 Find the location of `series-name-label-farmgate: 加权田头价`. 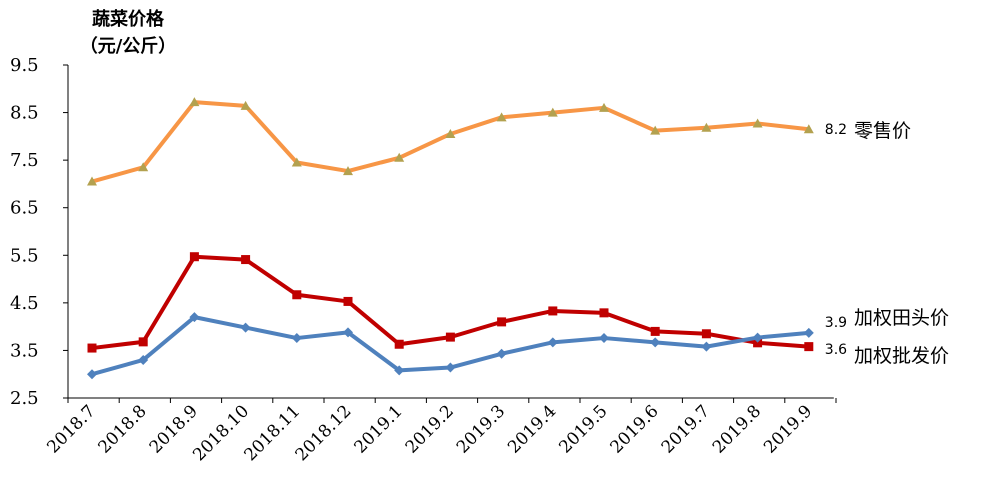

series-name-label-farmgate: 加权田头价 is located at coordinates (901, 318).